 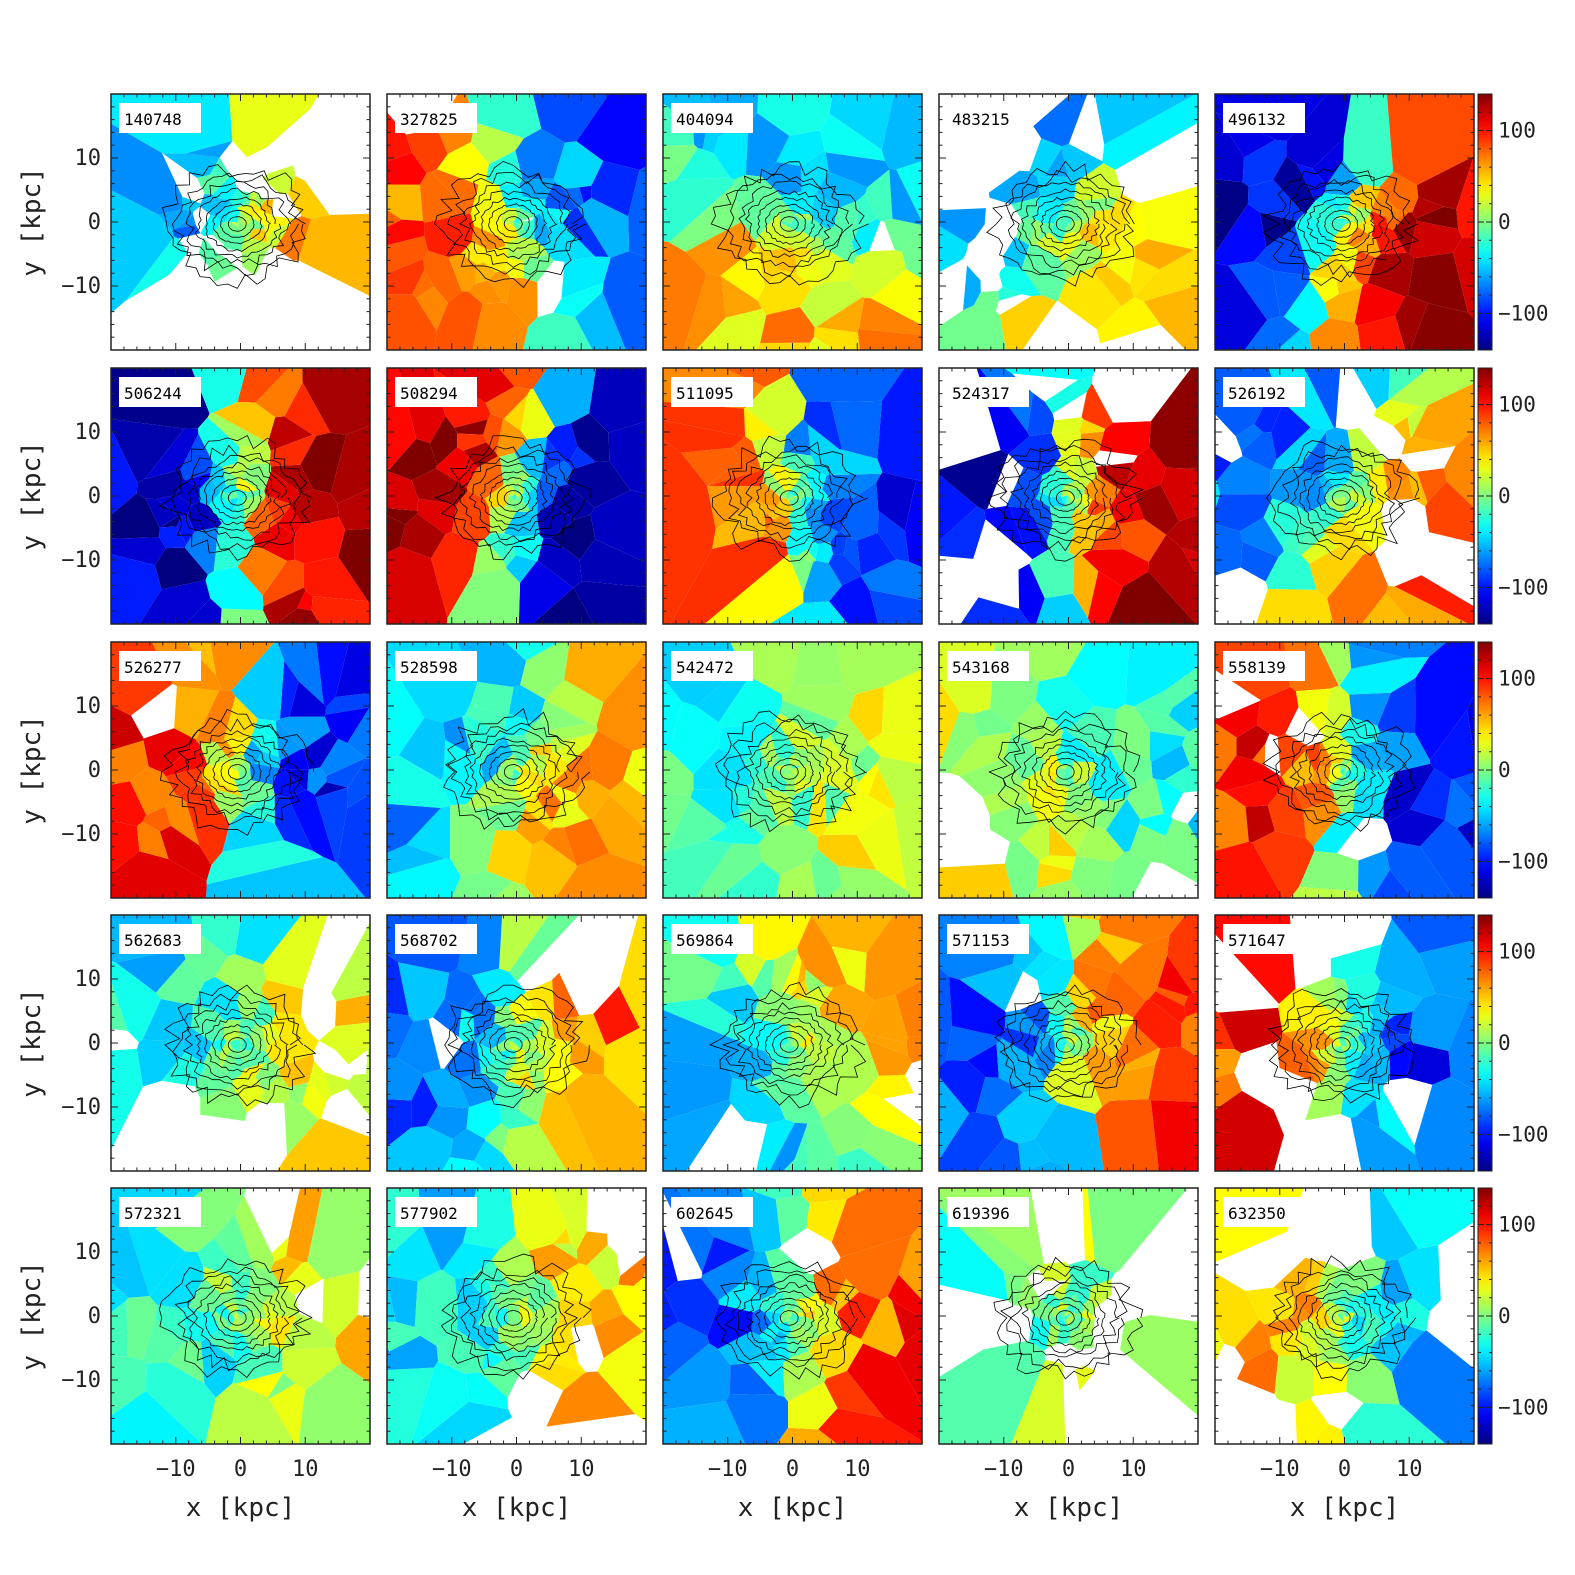 What do you see at coordinates (705, 1213) in the screenshot?
I see `panel-id-label: 602645` at bounding box center [705, 1213].